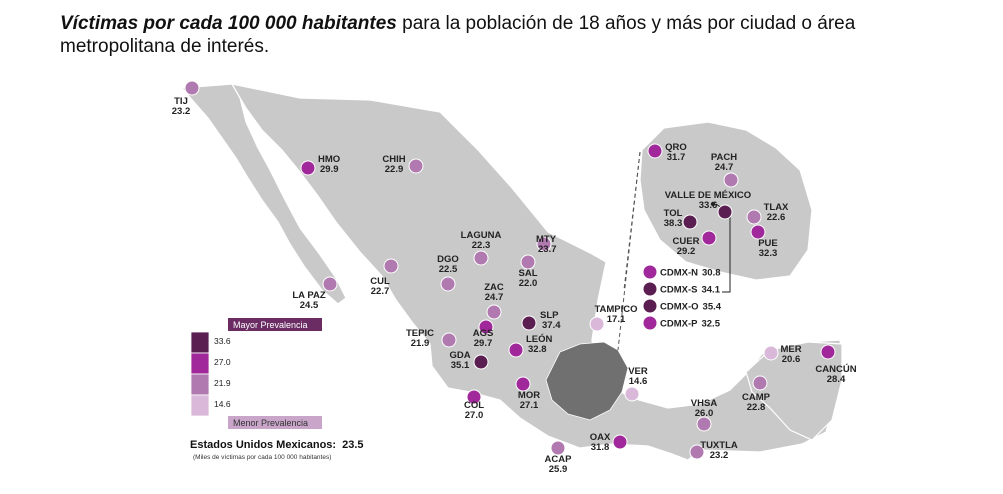  I want to click on legend-value-2: 27.0, so click(222, 362).